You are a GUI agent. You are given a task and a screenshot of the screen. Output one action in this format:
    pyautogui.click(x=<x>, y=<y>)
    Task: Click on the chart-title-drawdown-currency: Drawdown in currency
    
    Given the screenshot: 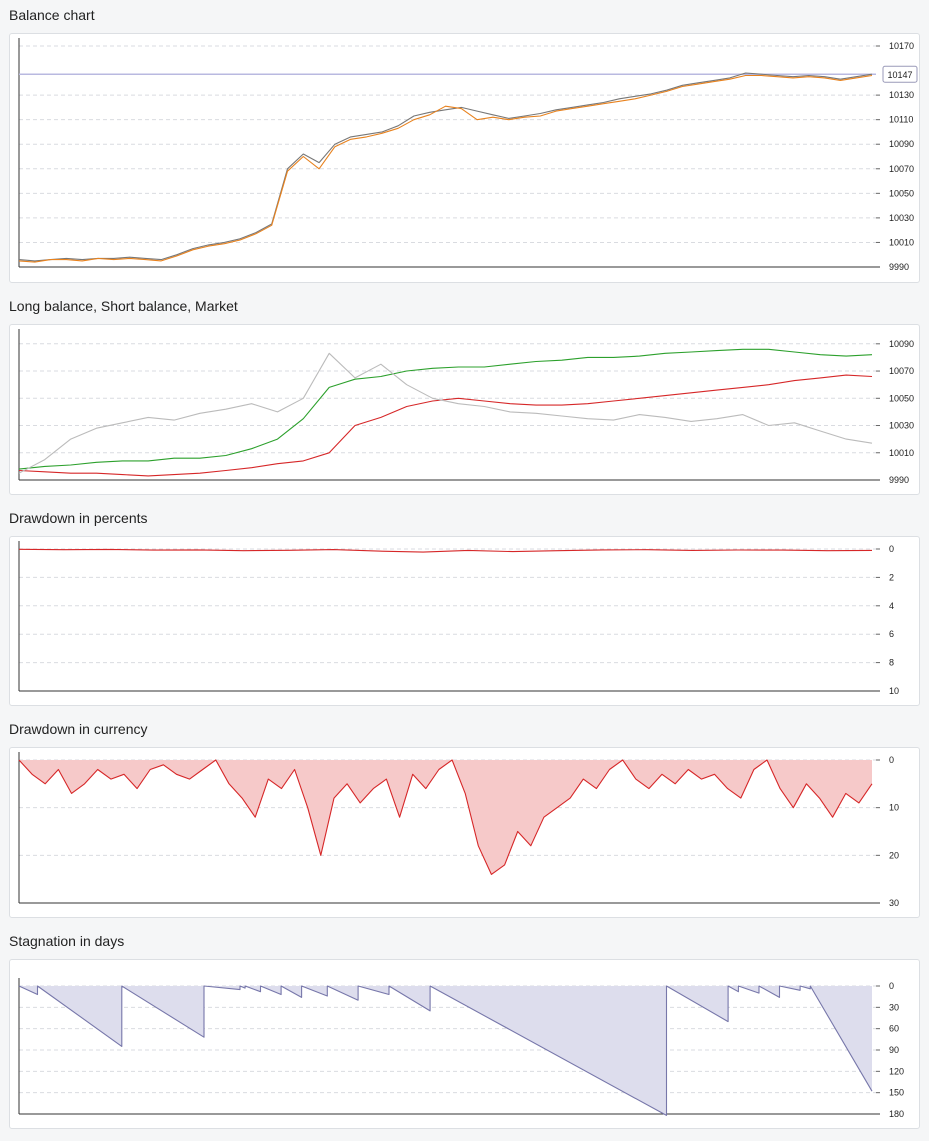 What is the action you would take?
    pyautogui.click(x=78, y=729)
    